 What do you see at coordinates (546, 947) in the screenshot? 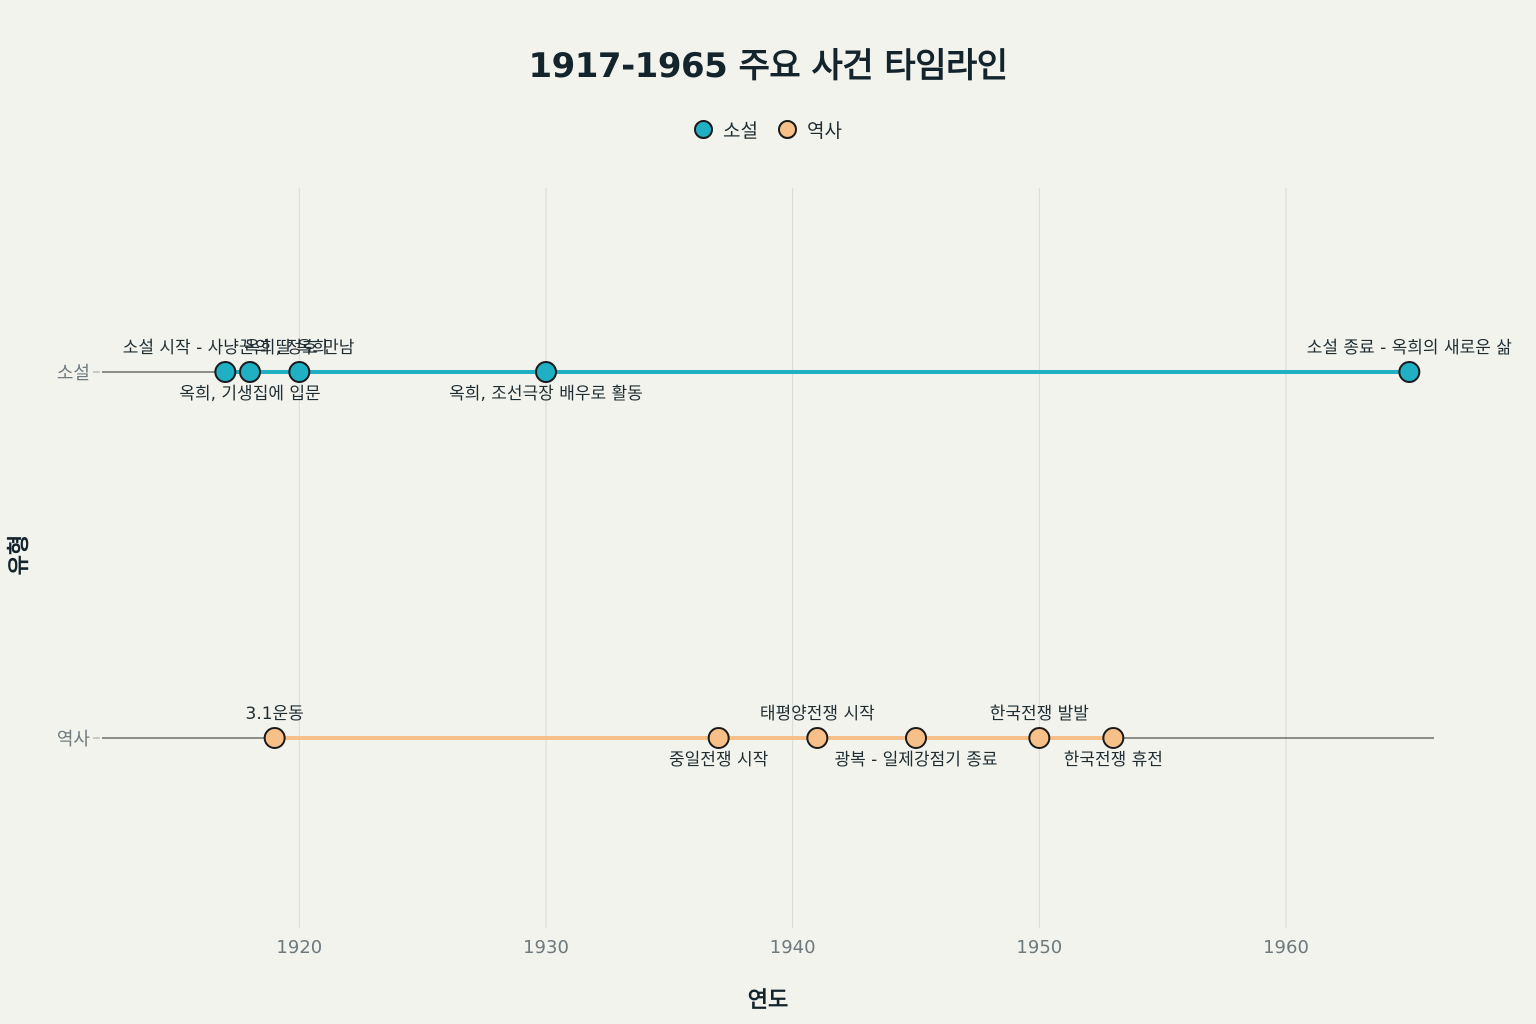
I see `x-tick-label-1930: 1930` at bounding box center [546, 947].